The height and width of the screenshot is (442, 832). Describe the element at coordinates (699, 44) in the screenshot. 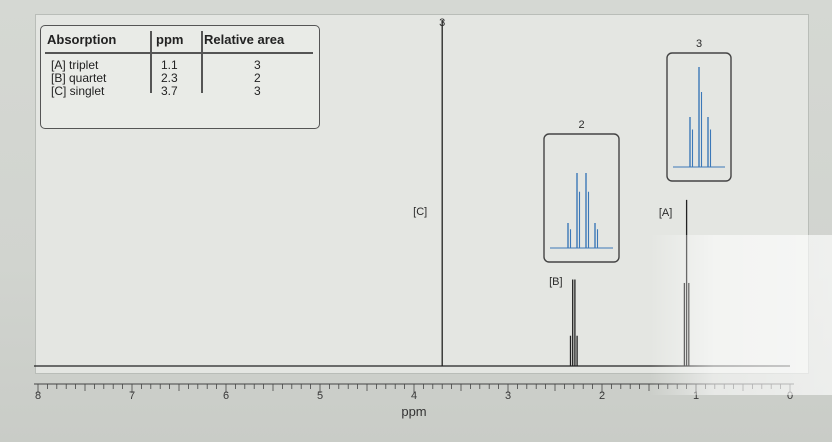

I see `inset-a-height-label: 3` at that location.